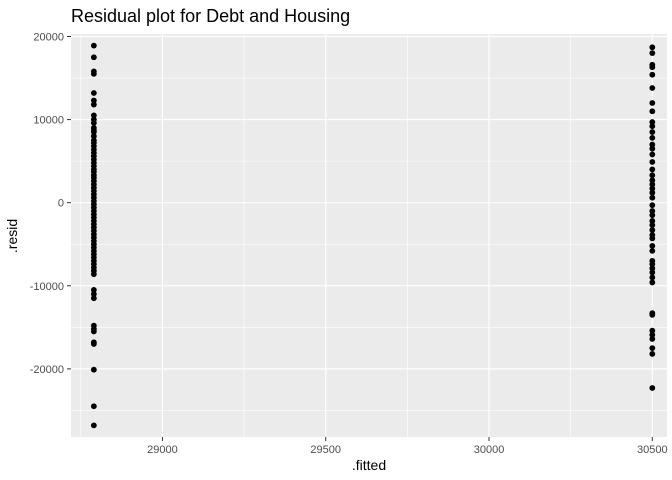  I want to click on chart-title: Residual plot for Debt and Housing, so click(210, 16).